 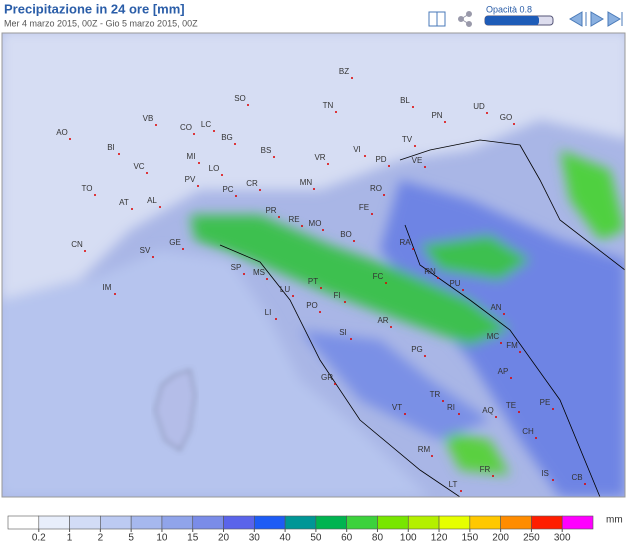 I want to click on city-label: FE, so click(x=364, y=207).